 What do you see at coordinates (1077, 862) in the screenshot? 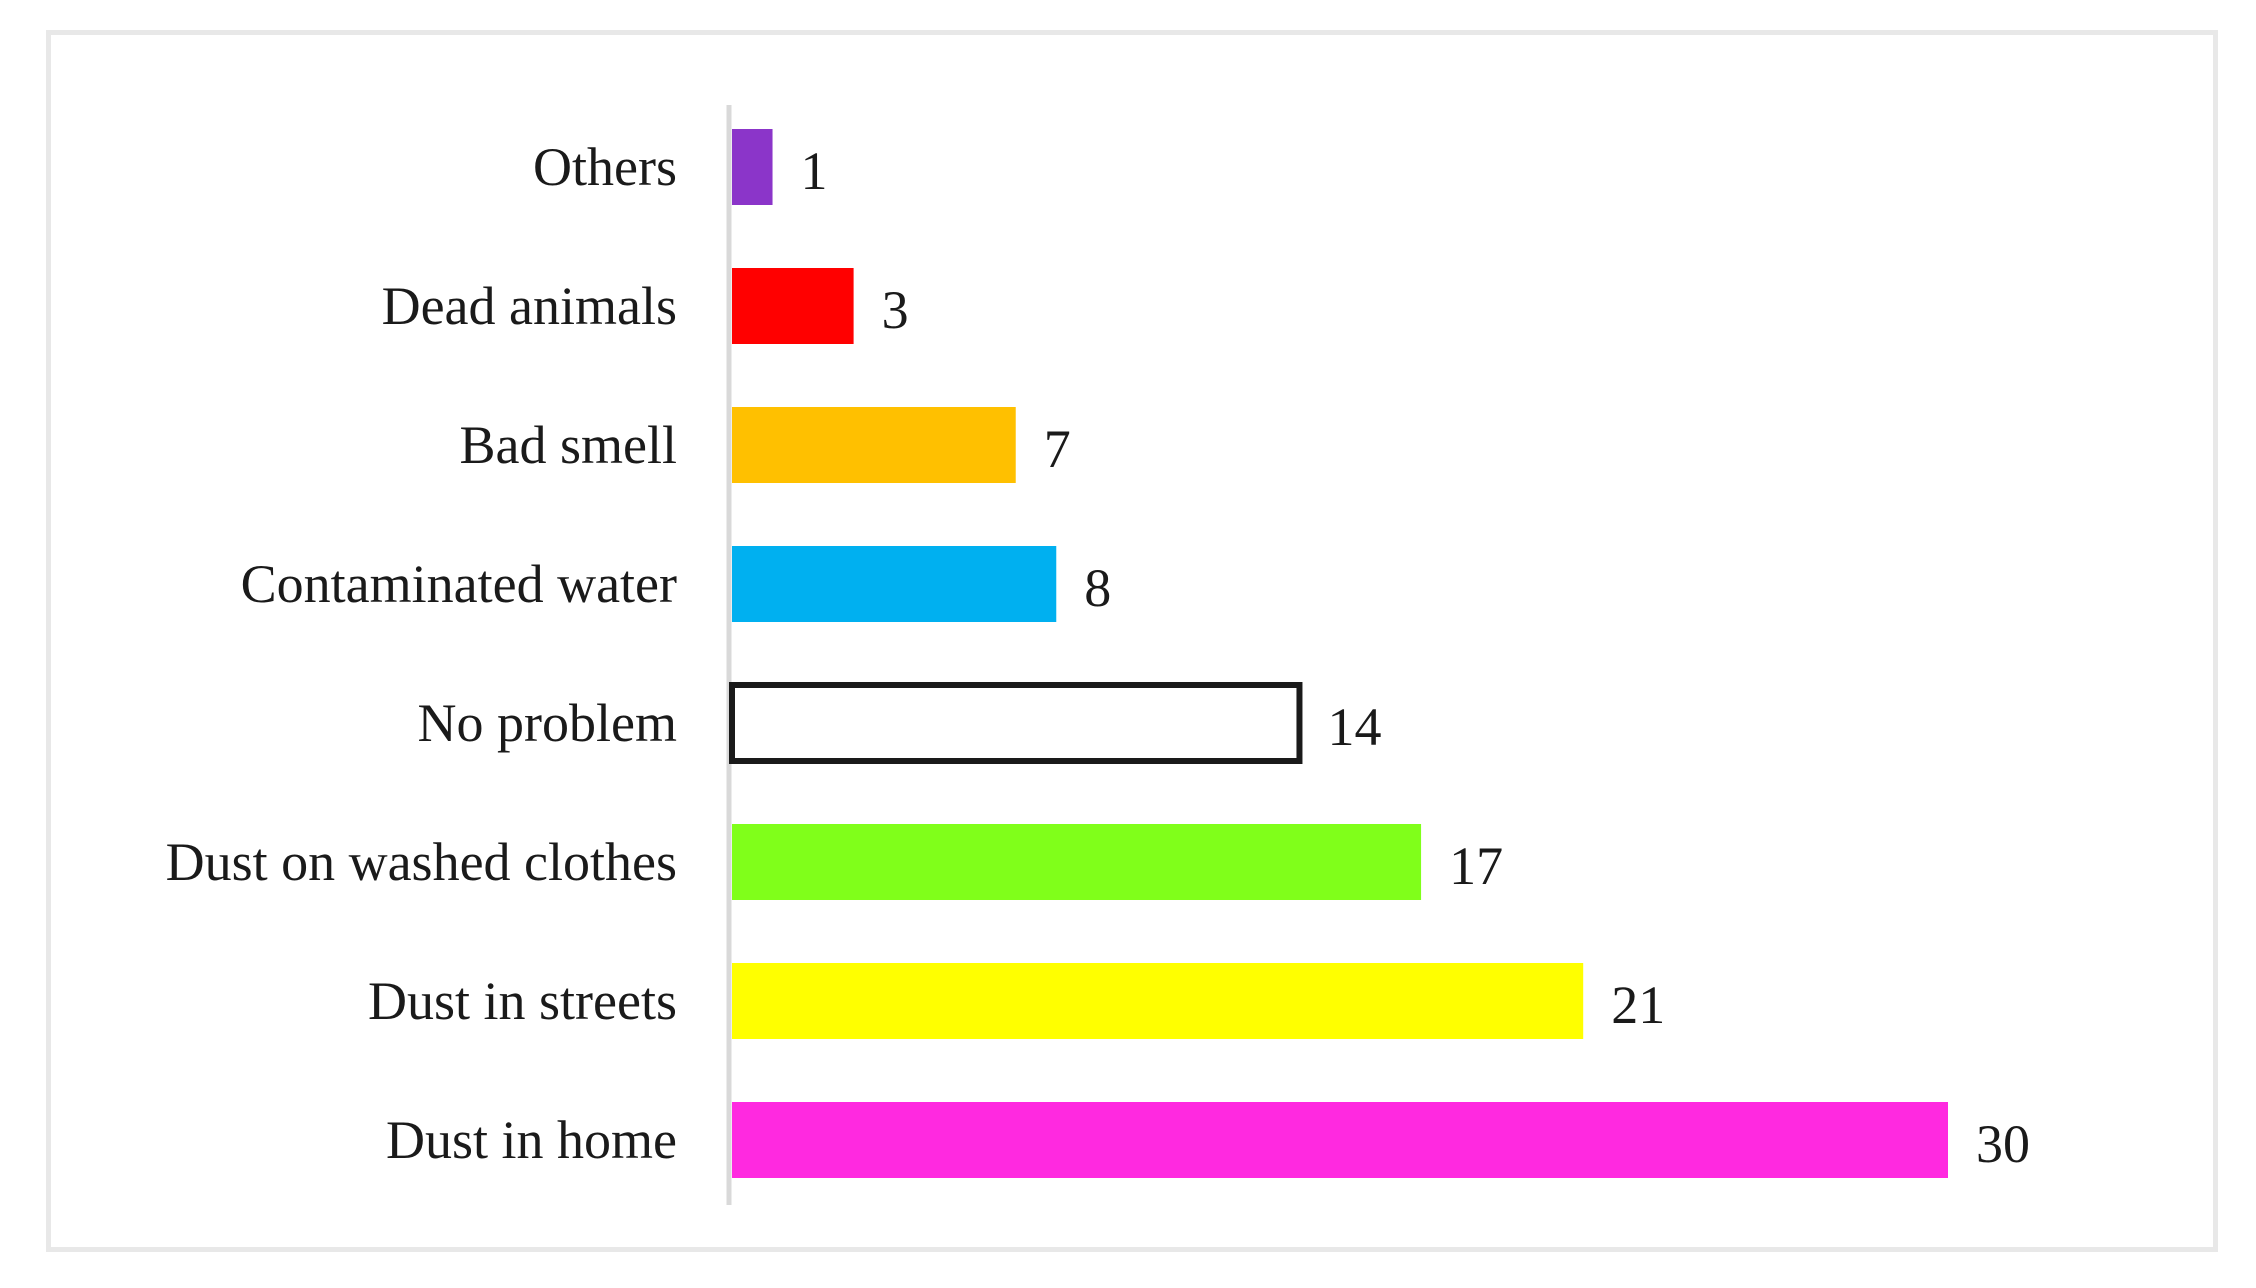
I see `bar-dust-on-washed-clothes` at bounding box center [1077, 862].